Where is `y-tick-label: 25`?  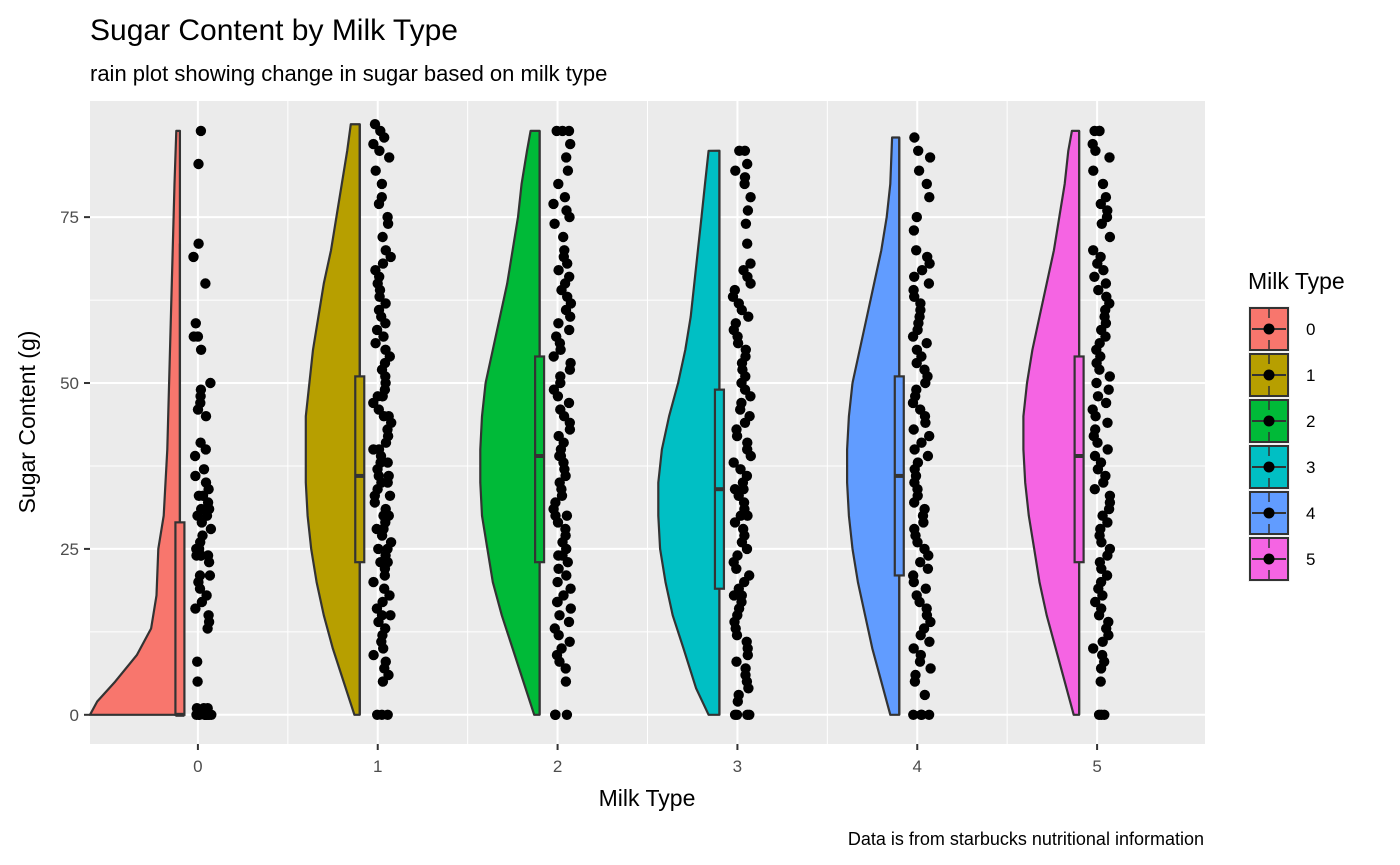 y-tick-label: 25 is located at coordinates (69, 549).